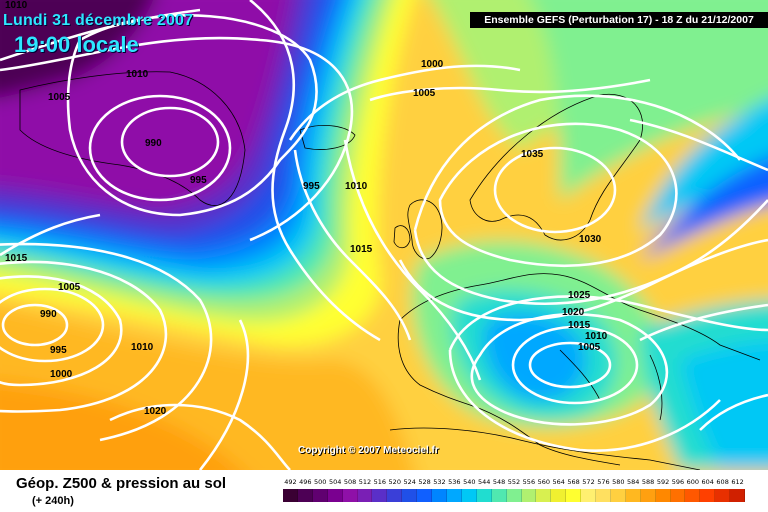  What do you see at coordinates (35, 325) in the screenshot?
I see `isobar-990-atlantic` at bounding box center [35, 325].